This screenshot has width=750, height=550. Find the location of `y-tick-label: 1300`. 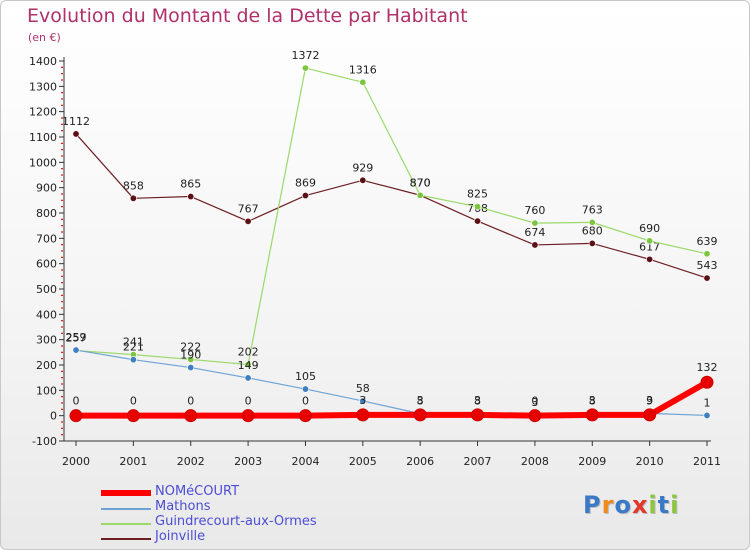

y-tick-label: 1300 is located at coordinates (43, 86).